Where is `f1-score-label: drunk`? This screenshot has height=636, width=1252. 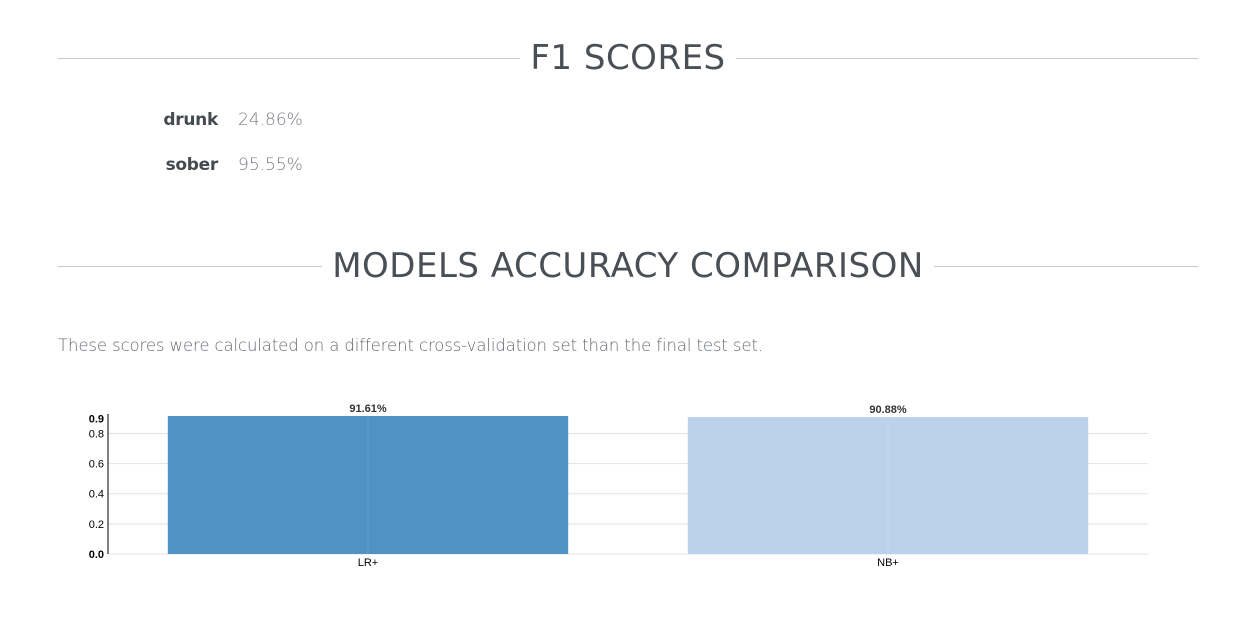
f1-score-label: drunk is located at coordinates (190, 120).